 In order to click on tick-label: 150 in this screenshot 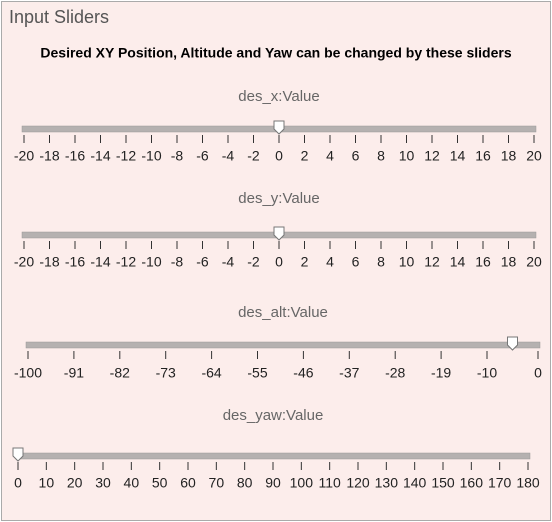, I will do `click(443, 483)`.